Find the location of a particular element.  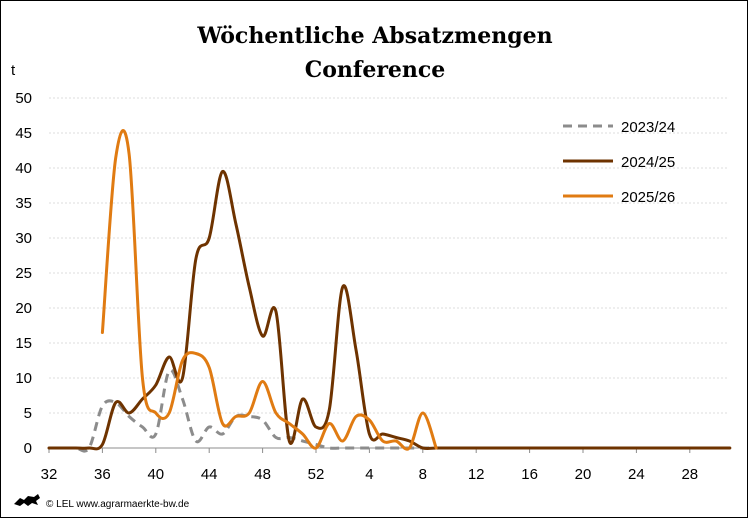

y-axis-ticks: 0 5 10 15 20 25 30 35 40 45 50 is located at coordinates (23, 273).